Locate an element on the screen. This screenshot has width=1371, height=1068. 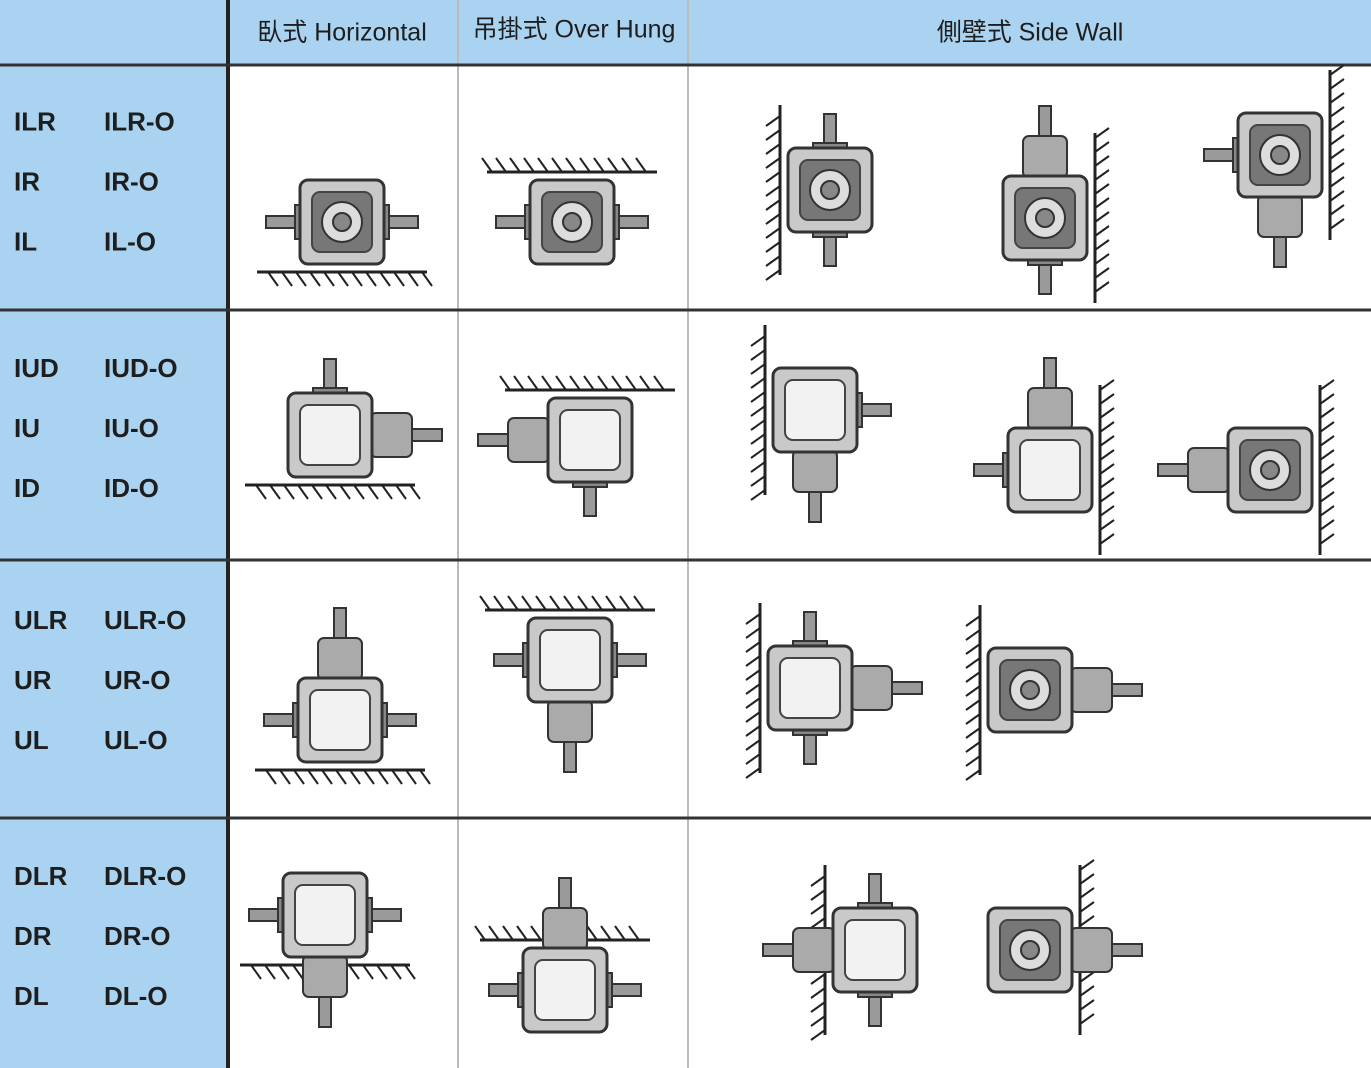
code: DLR-O is located at coordinates (145, 876).